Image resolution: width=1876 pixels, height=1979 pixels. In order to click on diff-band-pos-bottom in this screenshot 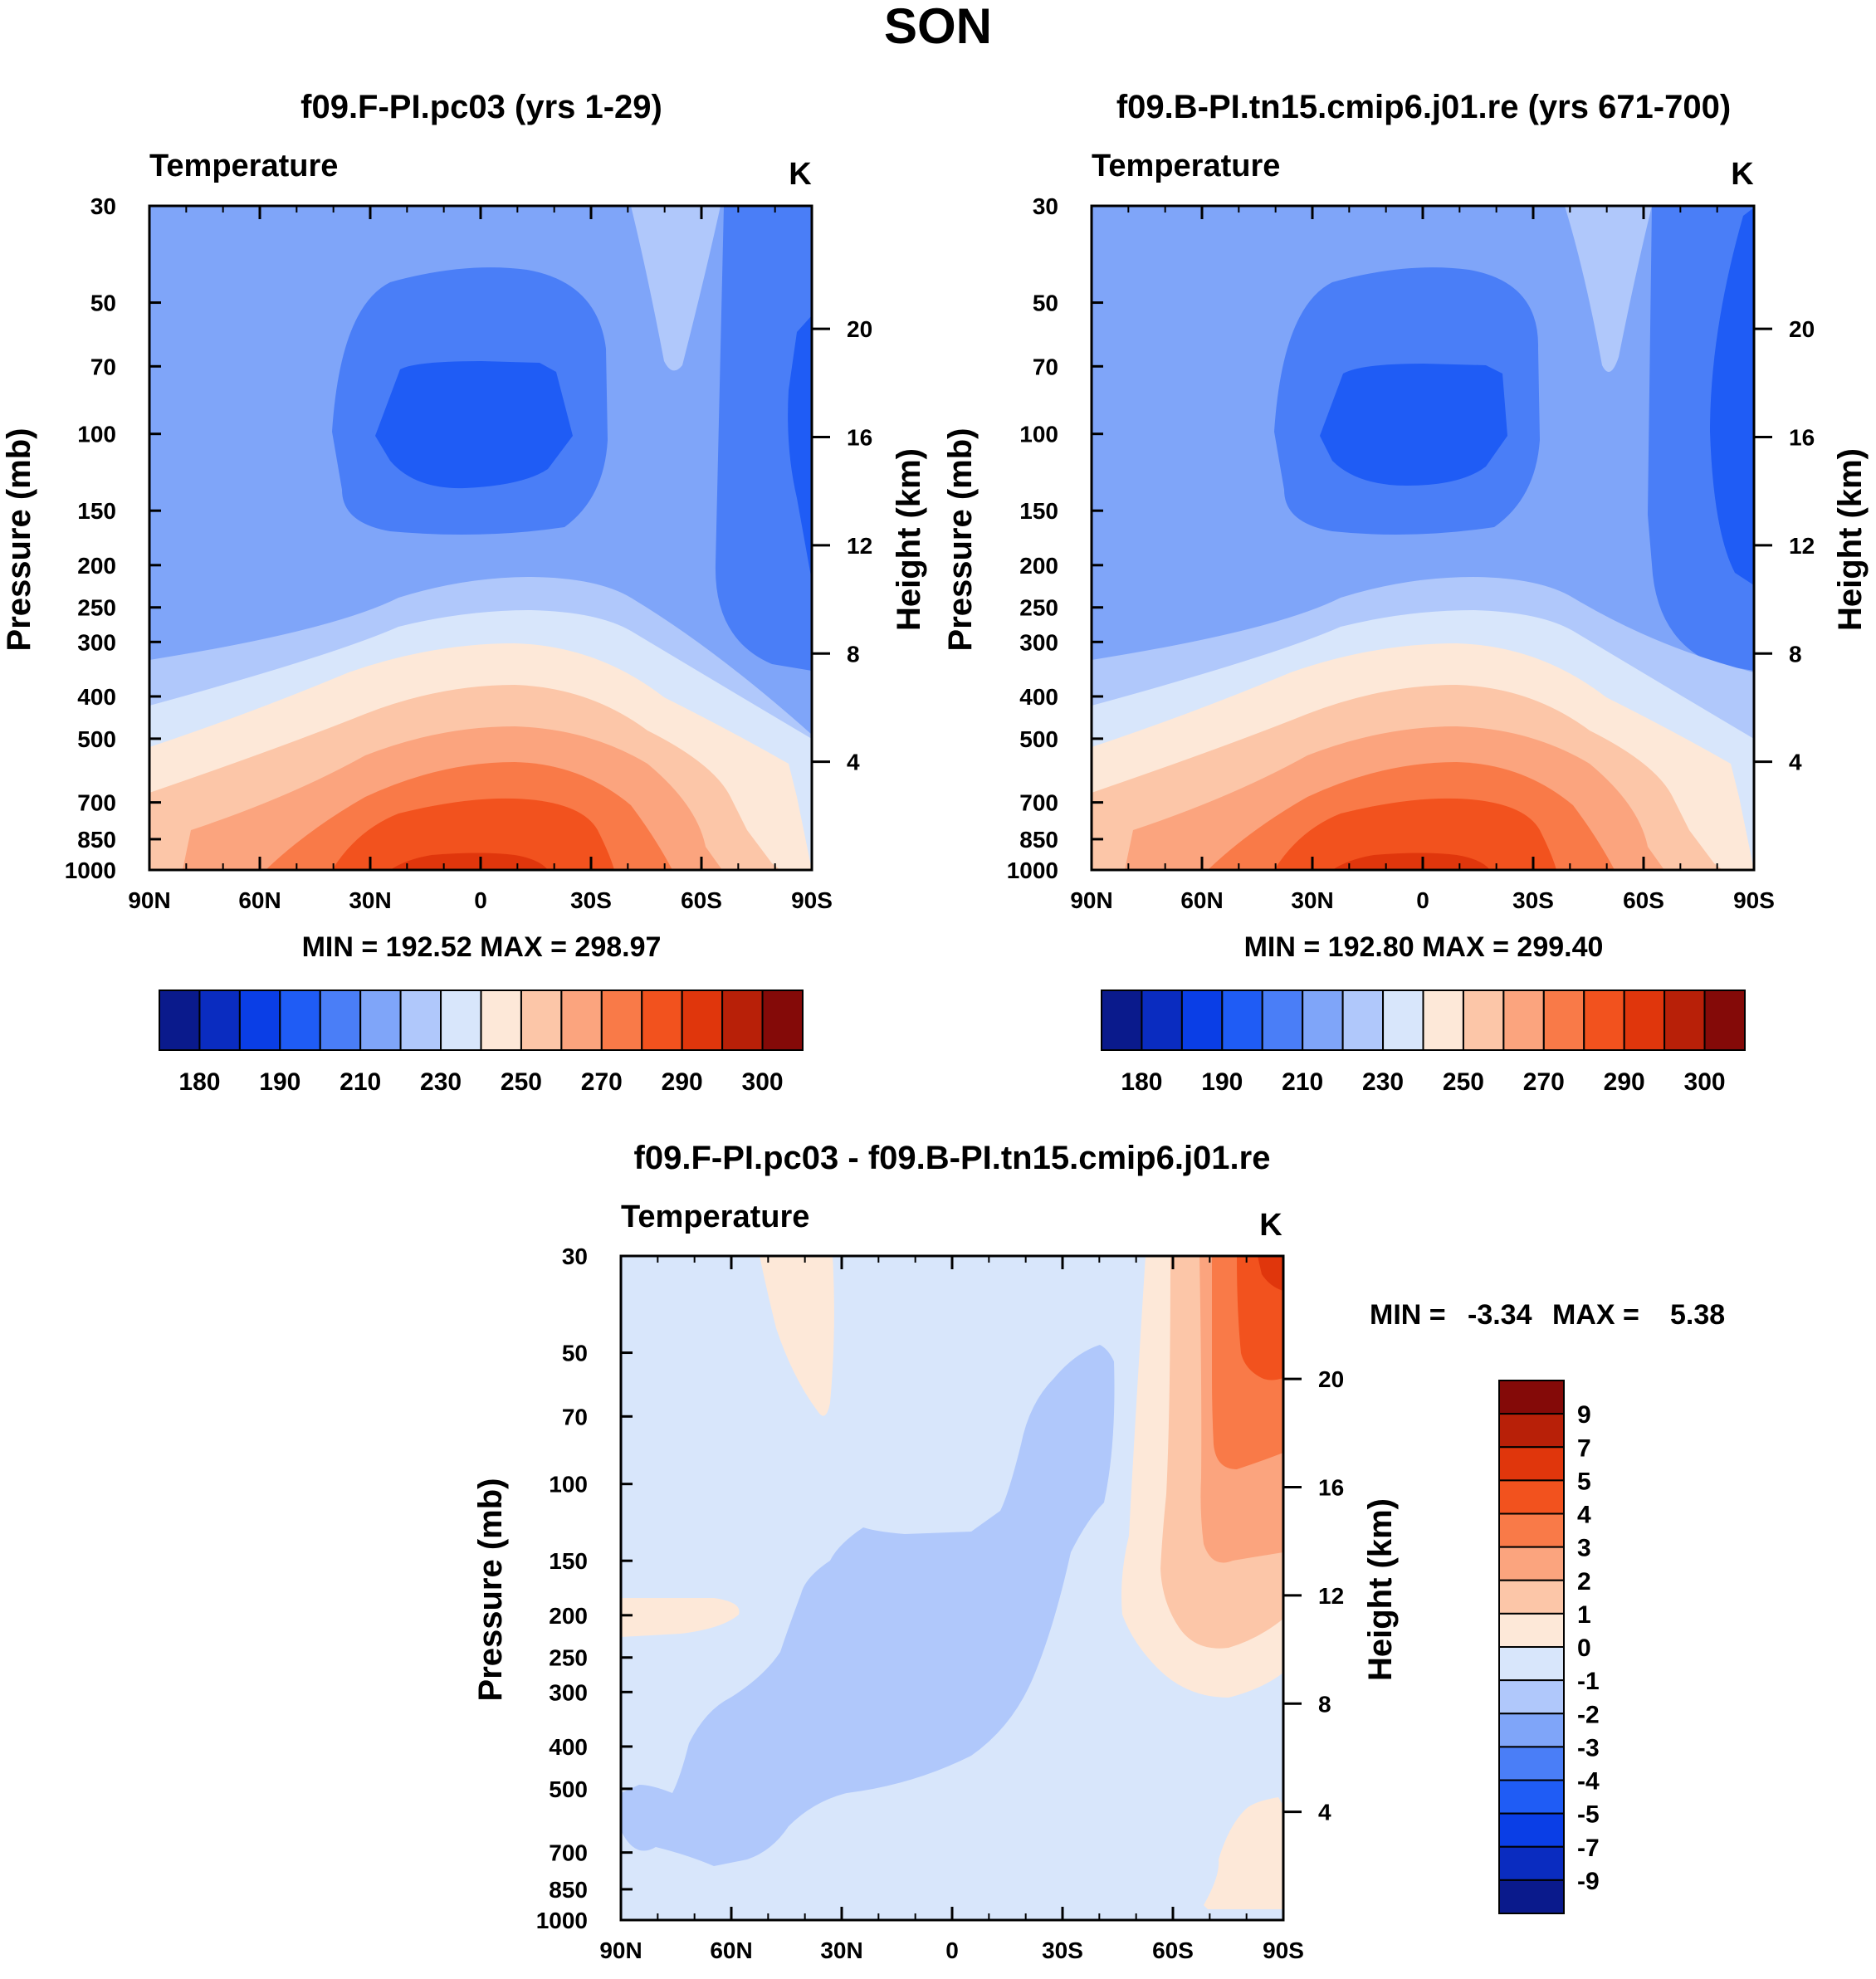, I will do `click(1243, 1853)`.